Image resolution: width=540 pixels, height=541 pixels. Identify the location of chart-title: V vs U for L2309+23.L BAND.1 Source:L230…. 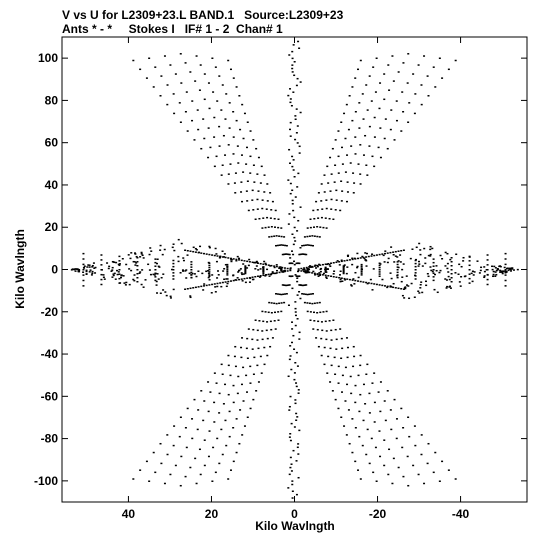
(203, 15).